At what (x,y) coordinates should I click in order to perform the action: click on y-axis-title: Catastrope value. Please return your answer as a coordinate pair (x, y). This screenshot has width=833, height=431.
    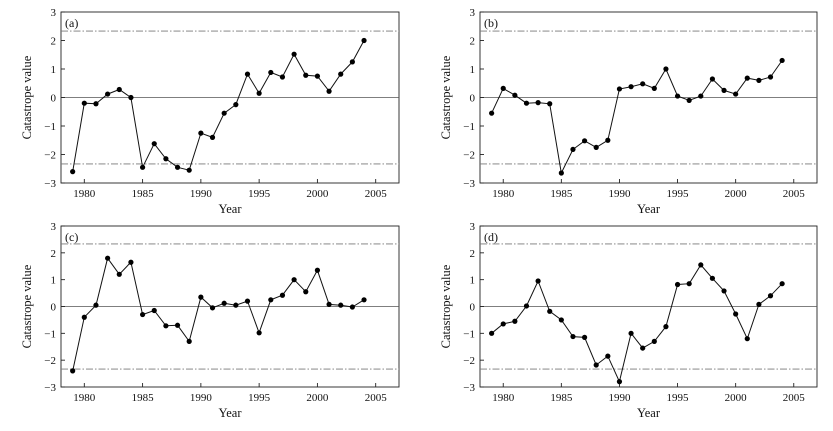
    Looking at the image, I should click on (446, 97).